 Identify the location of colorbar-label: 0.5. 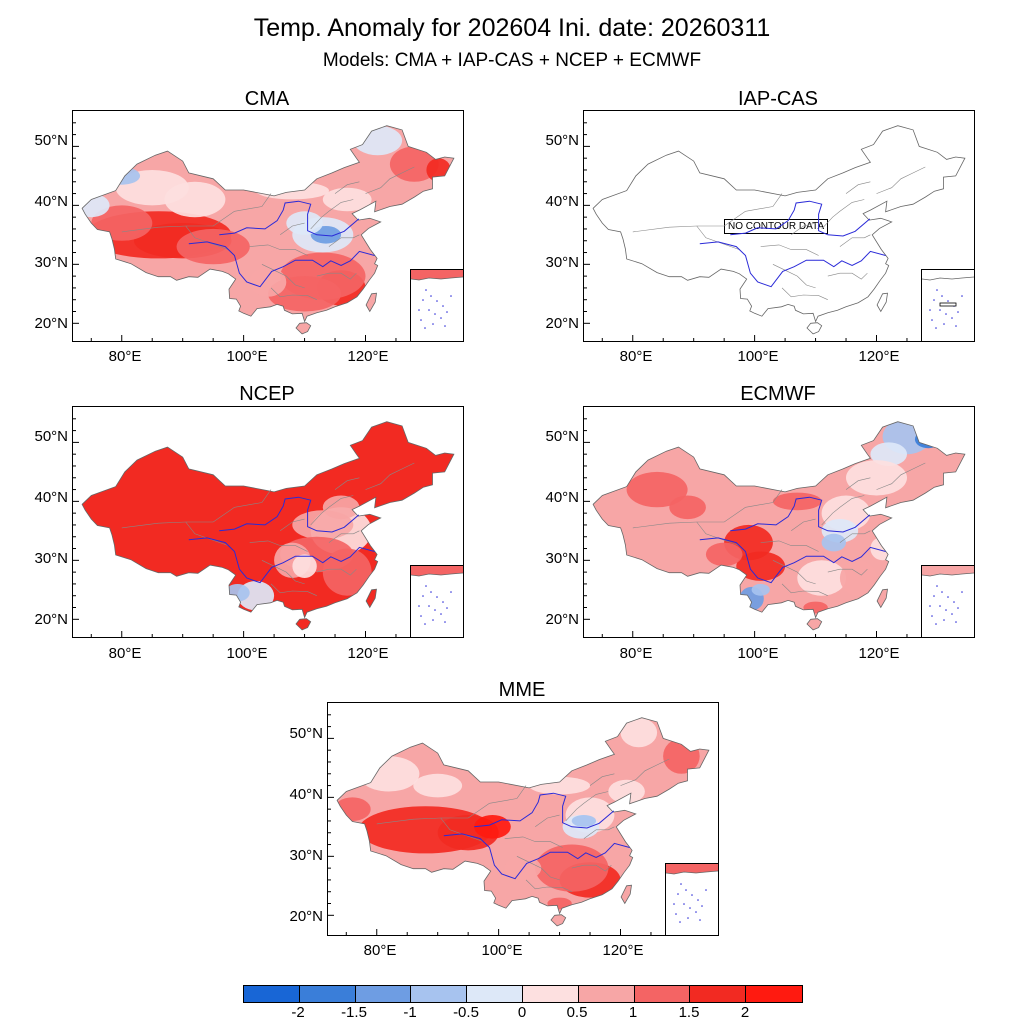
(577, 1012).